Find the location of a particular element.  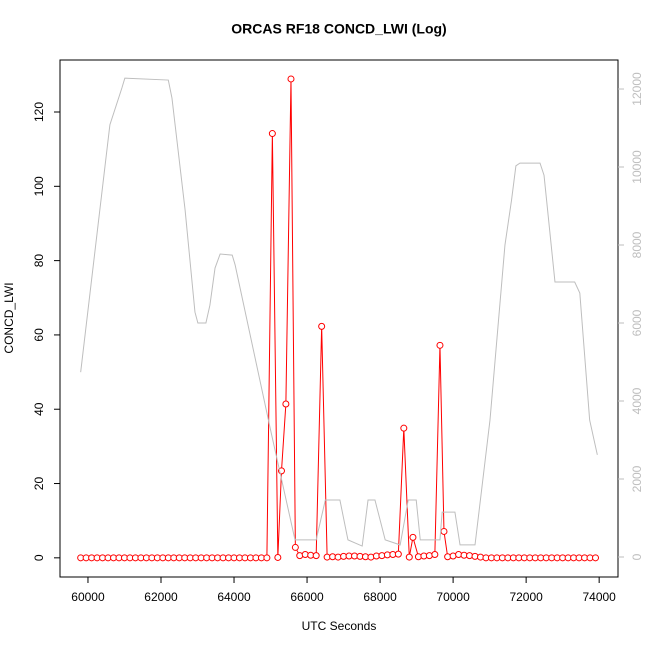

y2-tick-label: 0 is located at coordinates (637, 556).